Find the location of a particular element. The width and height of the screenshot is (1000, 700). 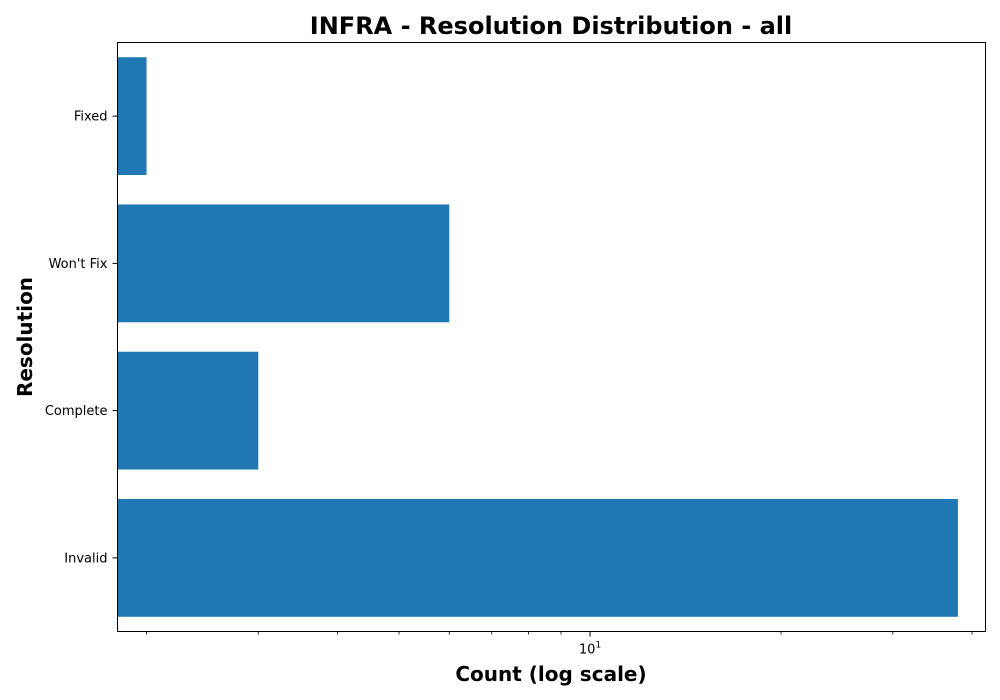

bar-fixed is located at coordinates (132, 116).